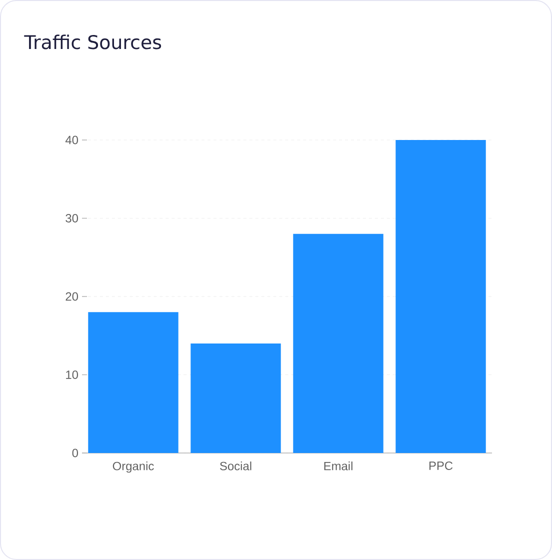 This screenshot has width=552, height=560. I want to click on x-tick-label: Email, so click(338, 466).